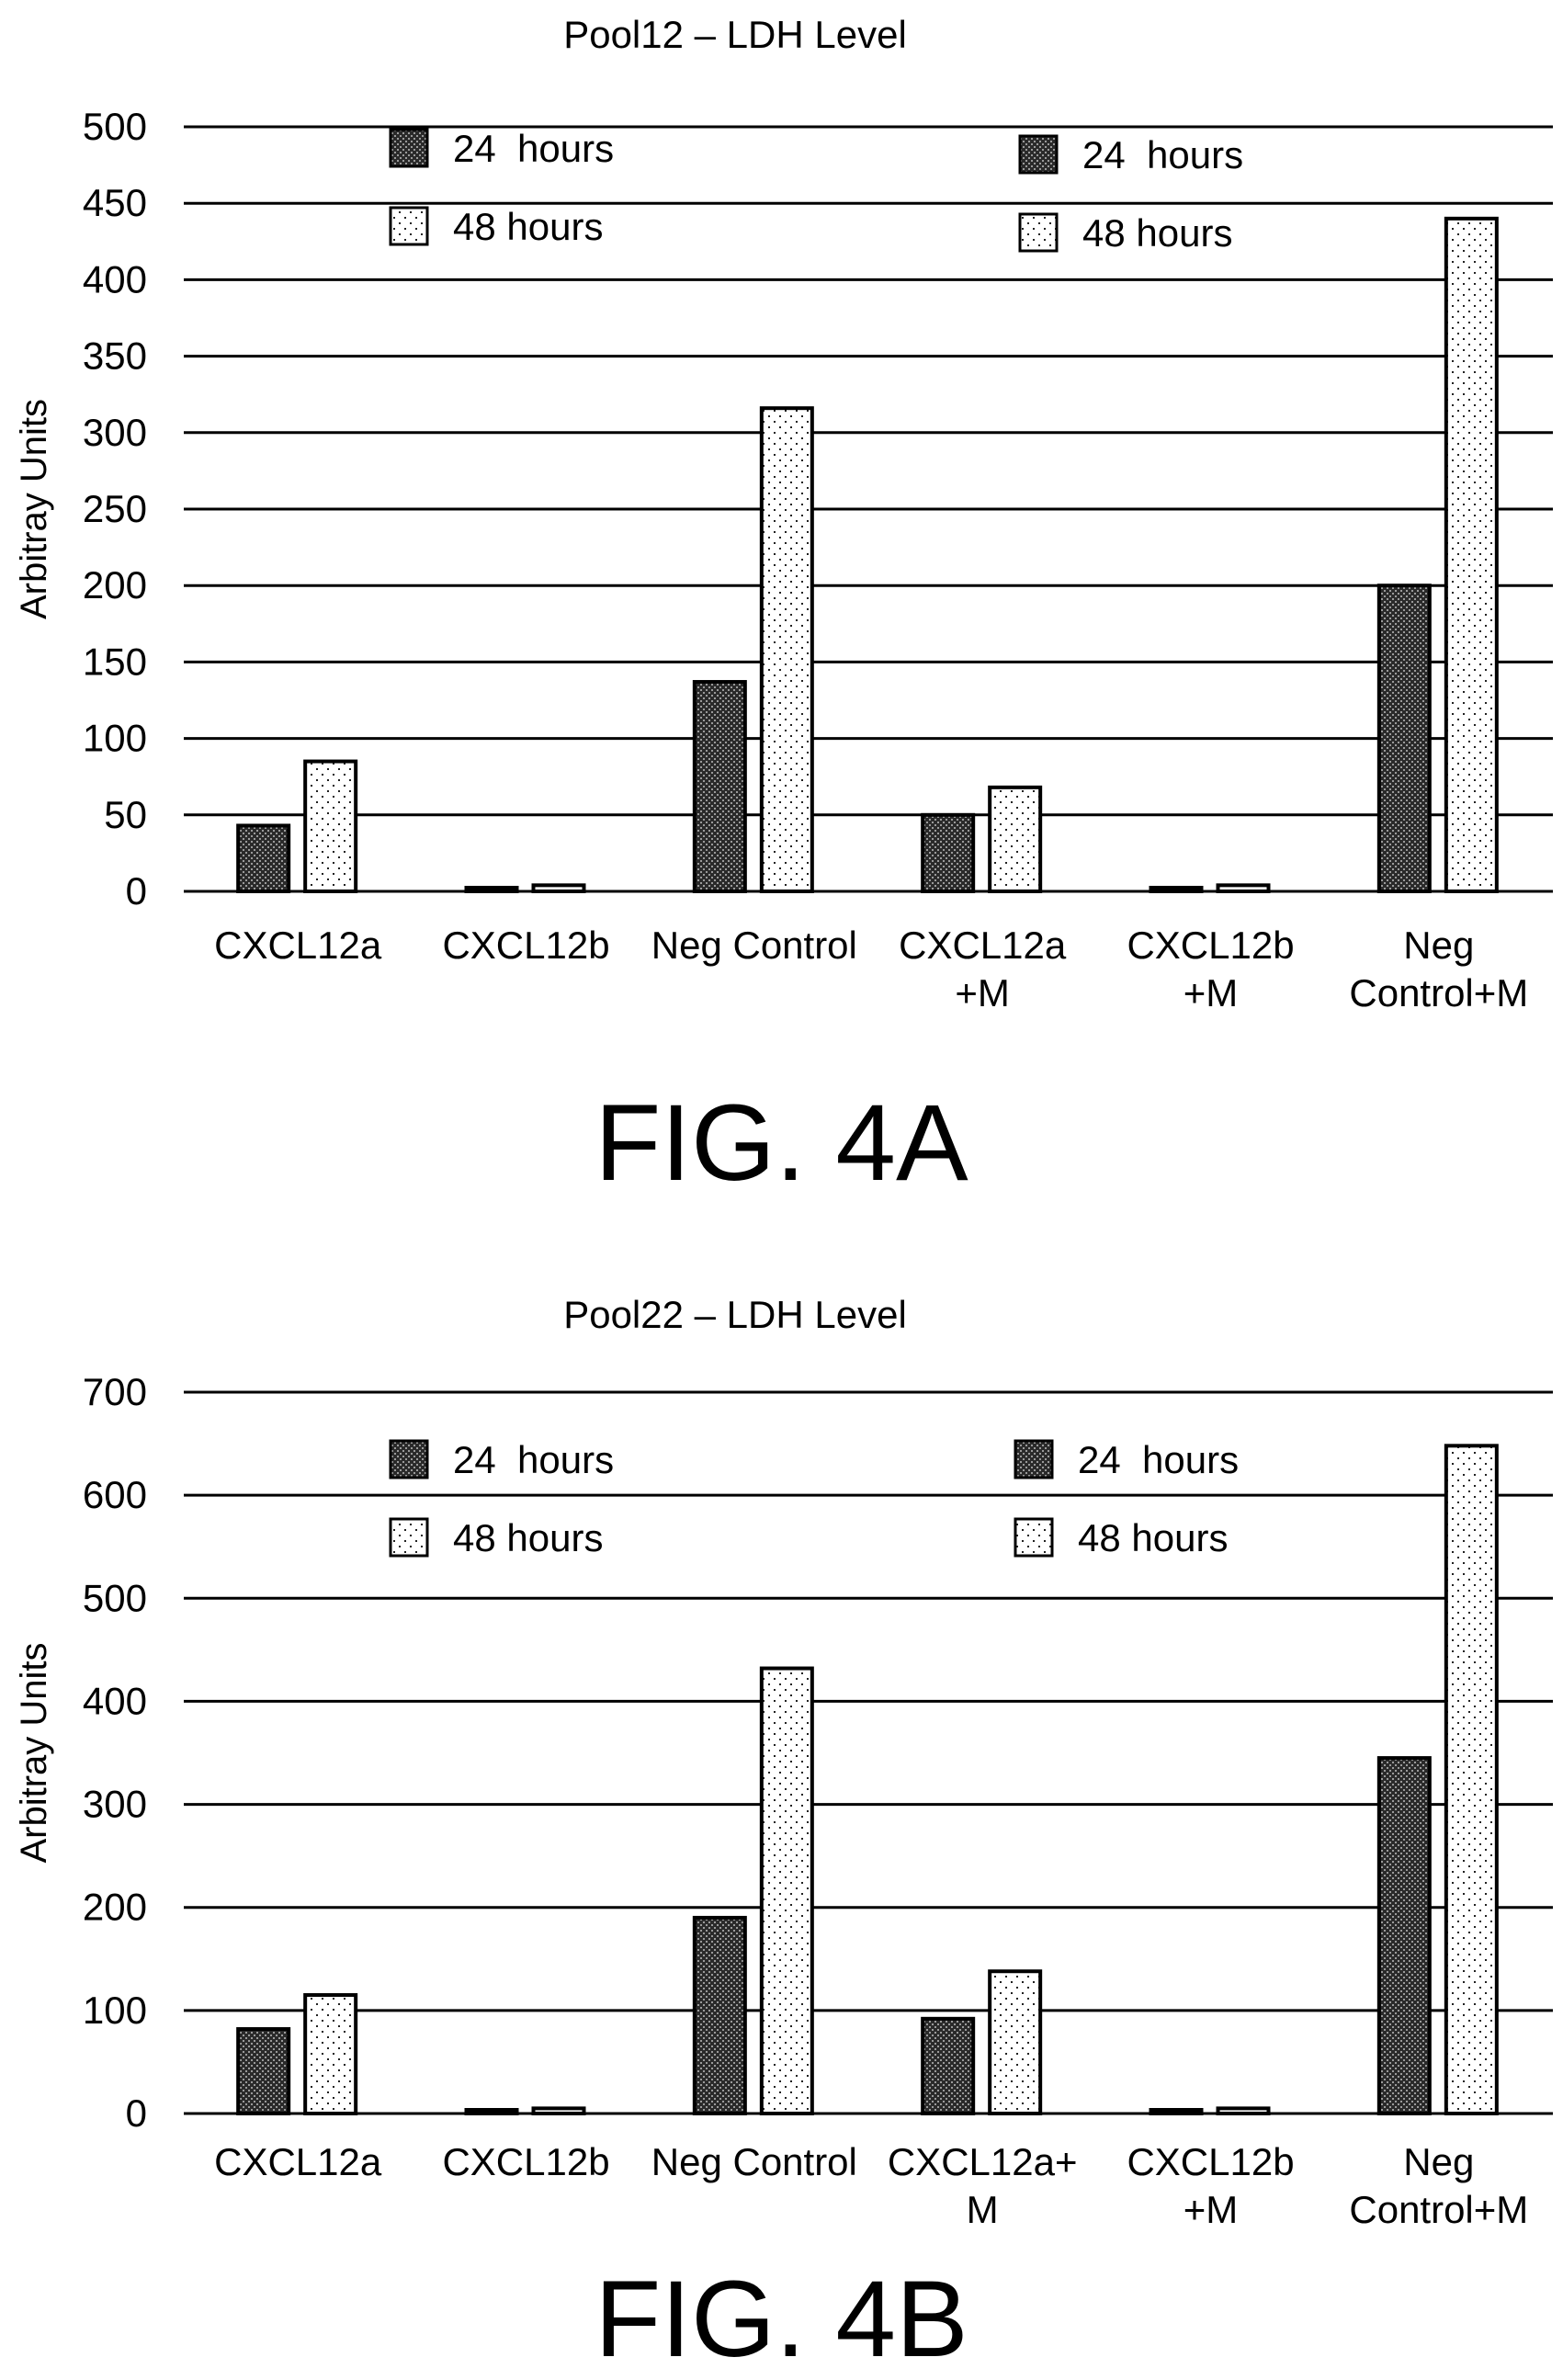 The height and width of the screenshot is (2380, 1563). I want to click on y-tick-label: 700, so click(115, 1391).